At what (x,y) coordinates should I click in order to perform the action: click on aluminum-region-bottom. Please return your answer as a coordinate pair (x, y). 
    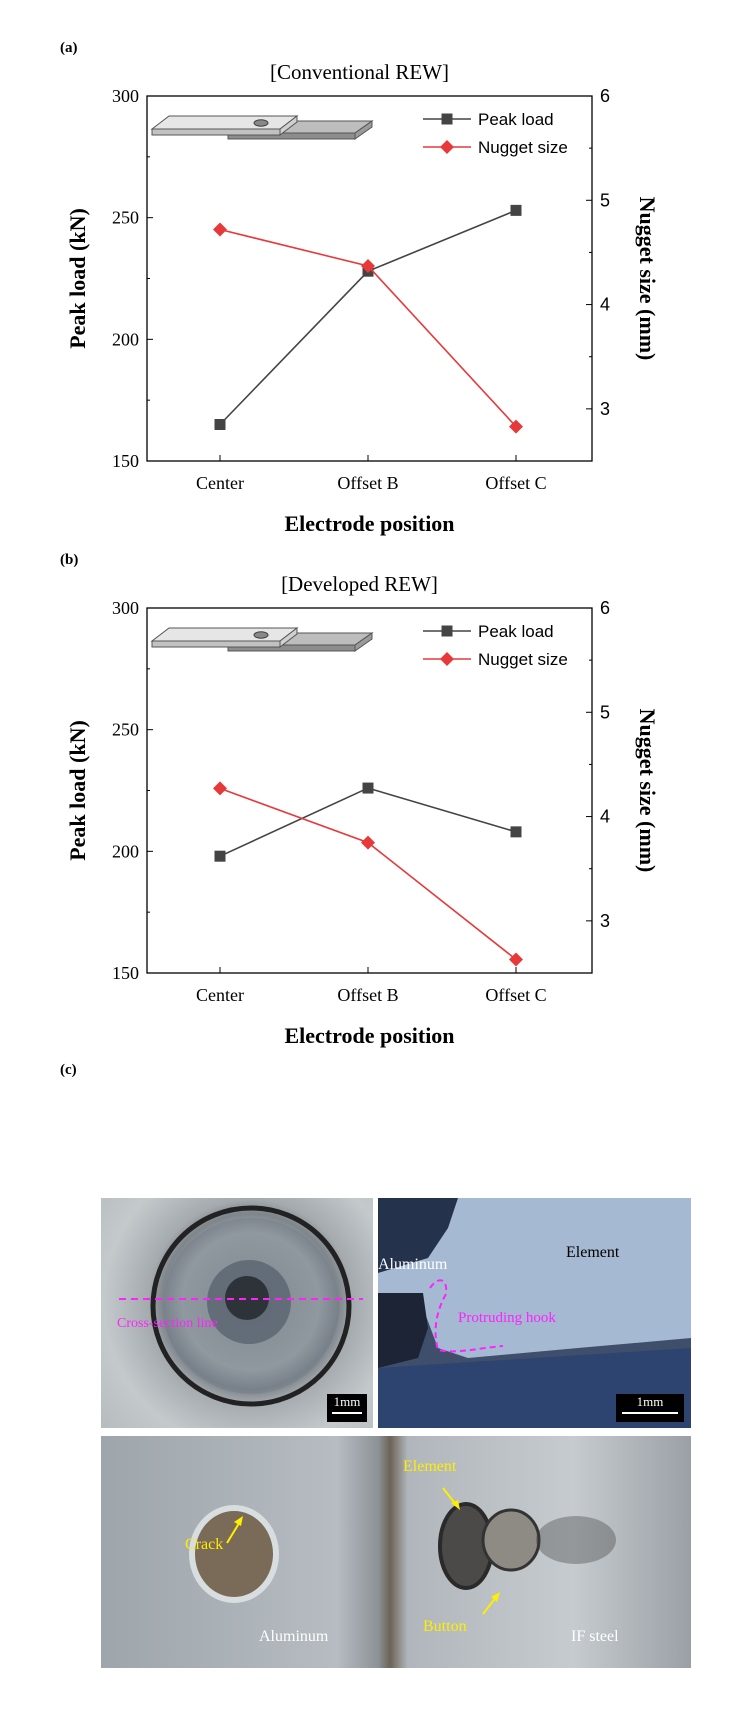
    Looking at the image, I should click on (534, 1388).